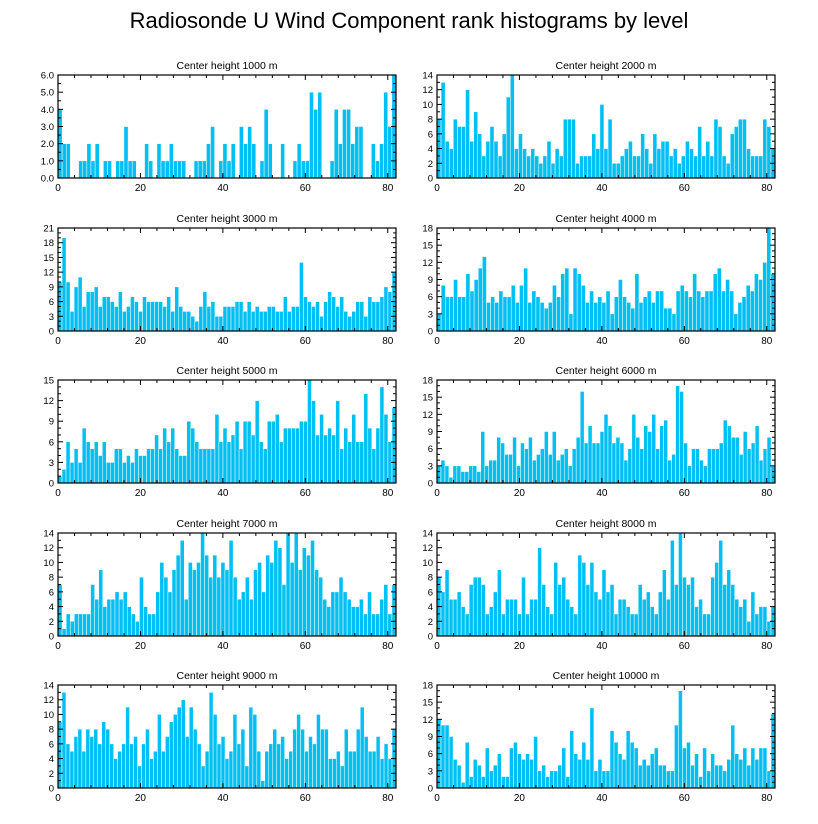  I want to click on y-tick-label: 15, so click(48, 381).